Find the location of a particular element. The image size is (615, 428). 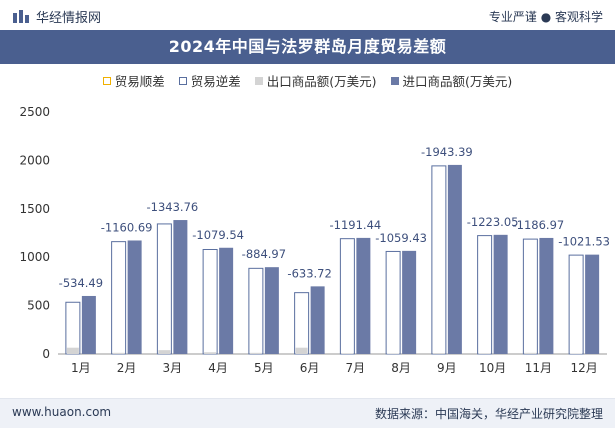

y-tick-label-5: 2500 is located at coordinates (34, 112).